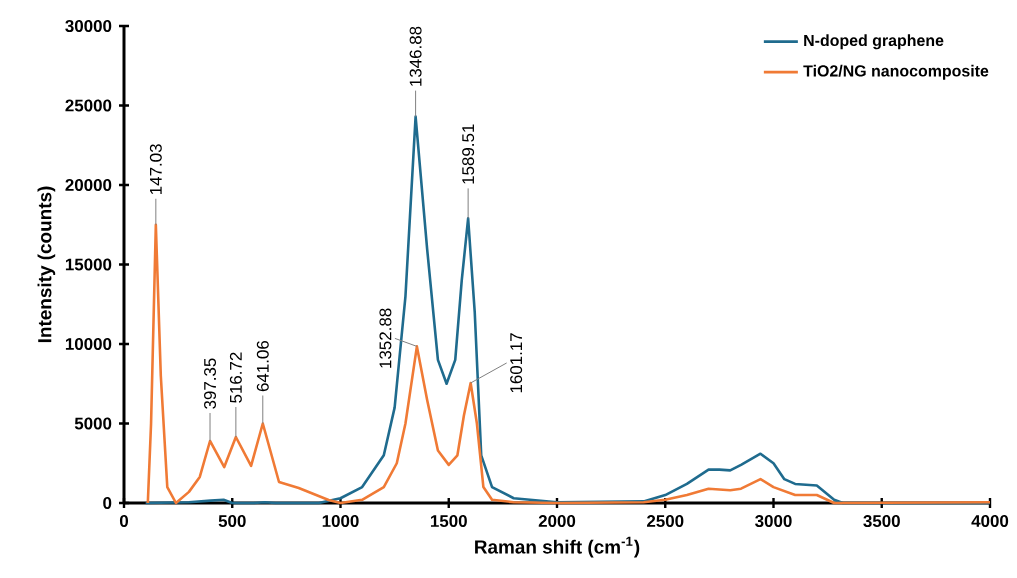 The height and width of the screenshot is (578, 1017). What do you see at coordinates (448, 521) in the screenshot?
I see `x-tick-label: 1500` at bounding box center [448, 521].